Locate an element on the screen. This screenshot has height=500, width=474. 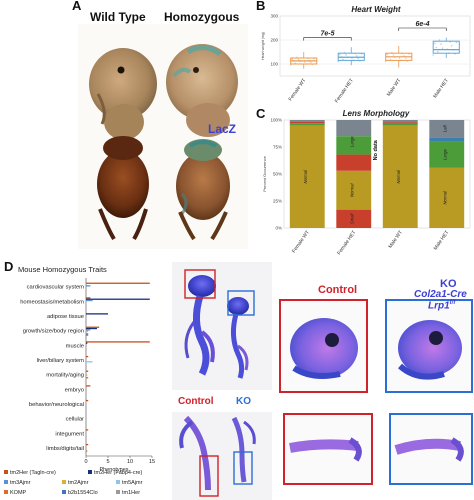
category-label: cellular is located at coordinates (75, 420).